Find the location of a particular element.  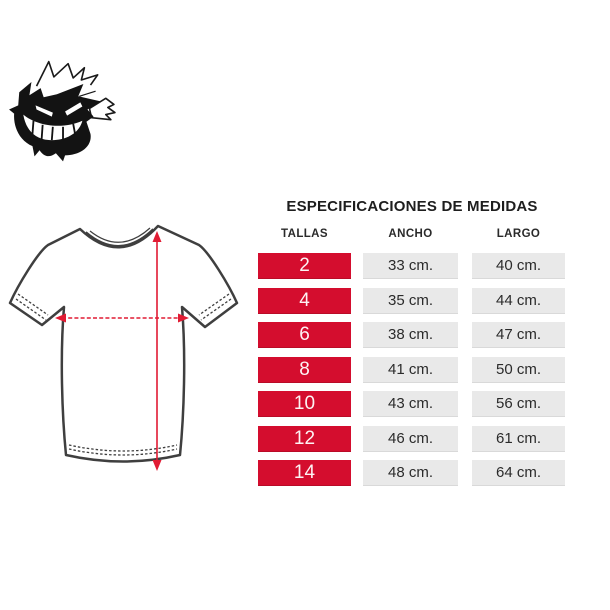

table-row: 2 33 cm. 40 cm. is located at coordinates (412, 266).